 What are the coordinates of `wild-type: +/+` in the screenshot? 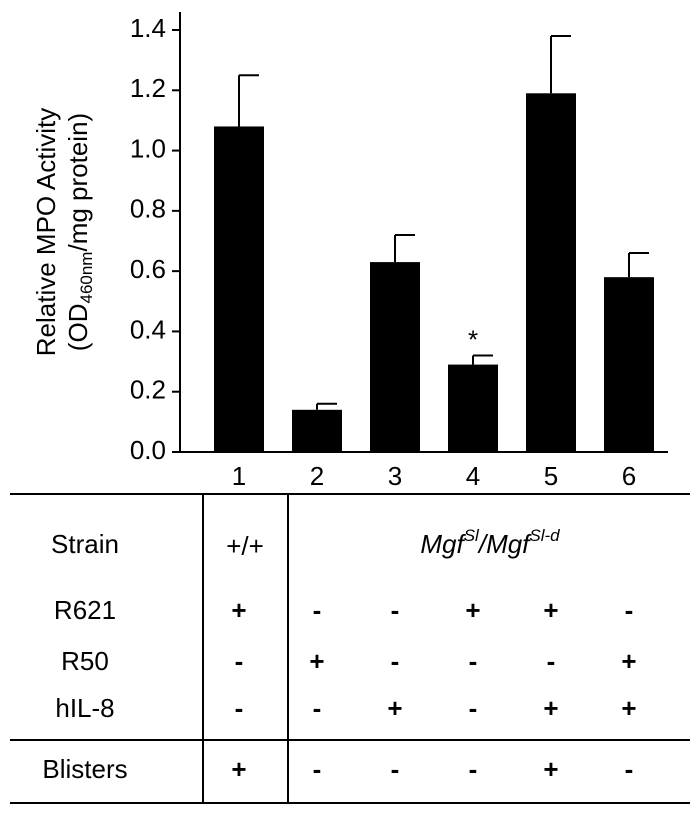 It's located at (245, 546).